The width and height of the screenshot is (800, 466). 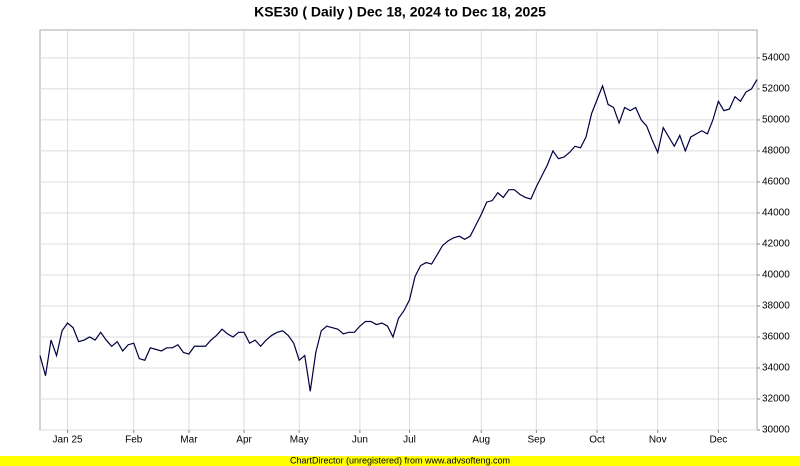 What do you see at coordinates (776, 275) in the screenshot?
I see `y-tick-label: 40000` at bounding box center [776, 275].